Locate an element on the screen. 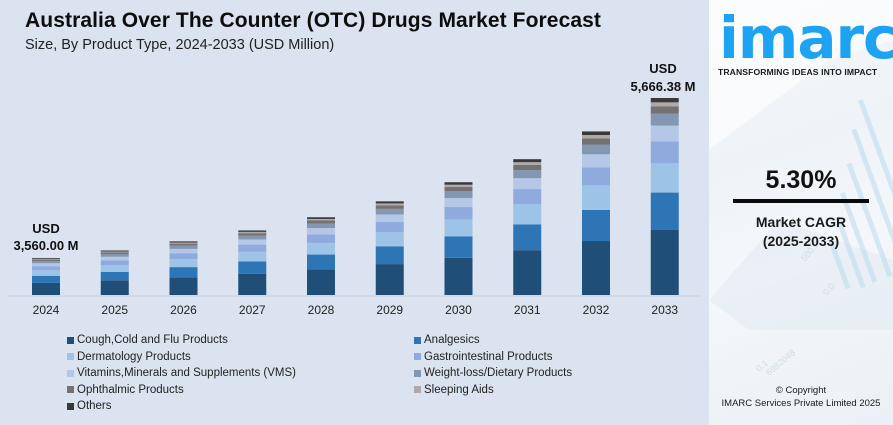 The image size is (893, 425). legend-item-dermatology-products: Dermatology Products is located at coordinates (129, 357).